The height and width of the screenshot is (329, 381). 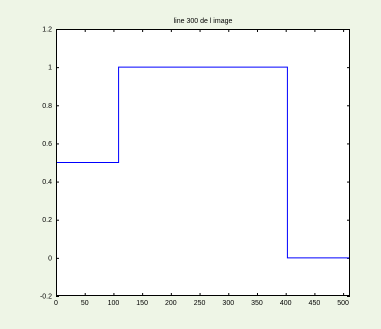 I want to click on x-tick-label: 50, so click(x=85, y=303).